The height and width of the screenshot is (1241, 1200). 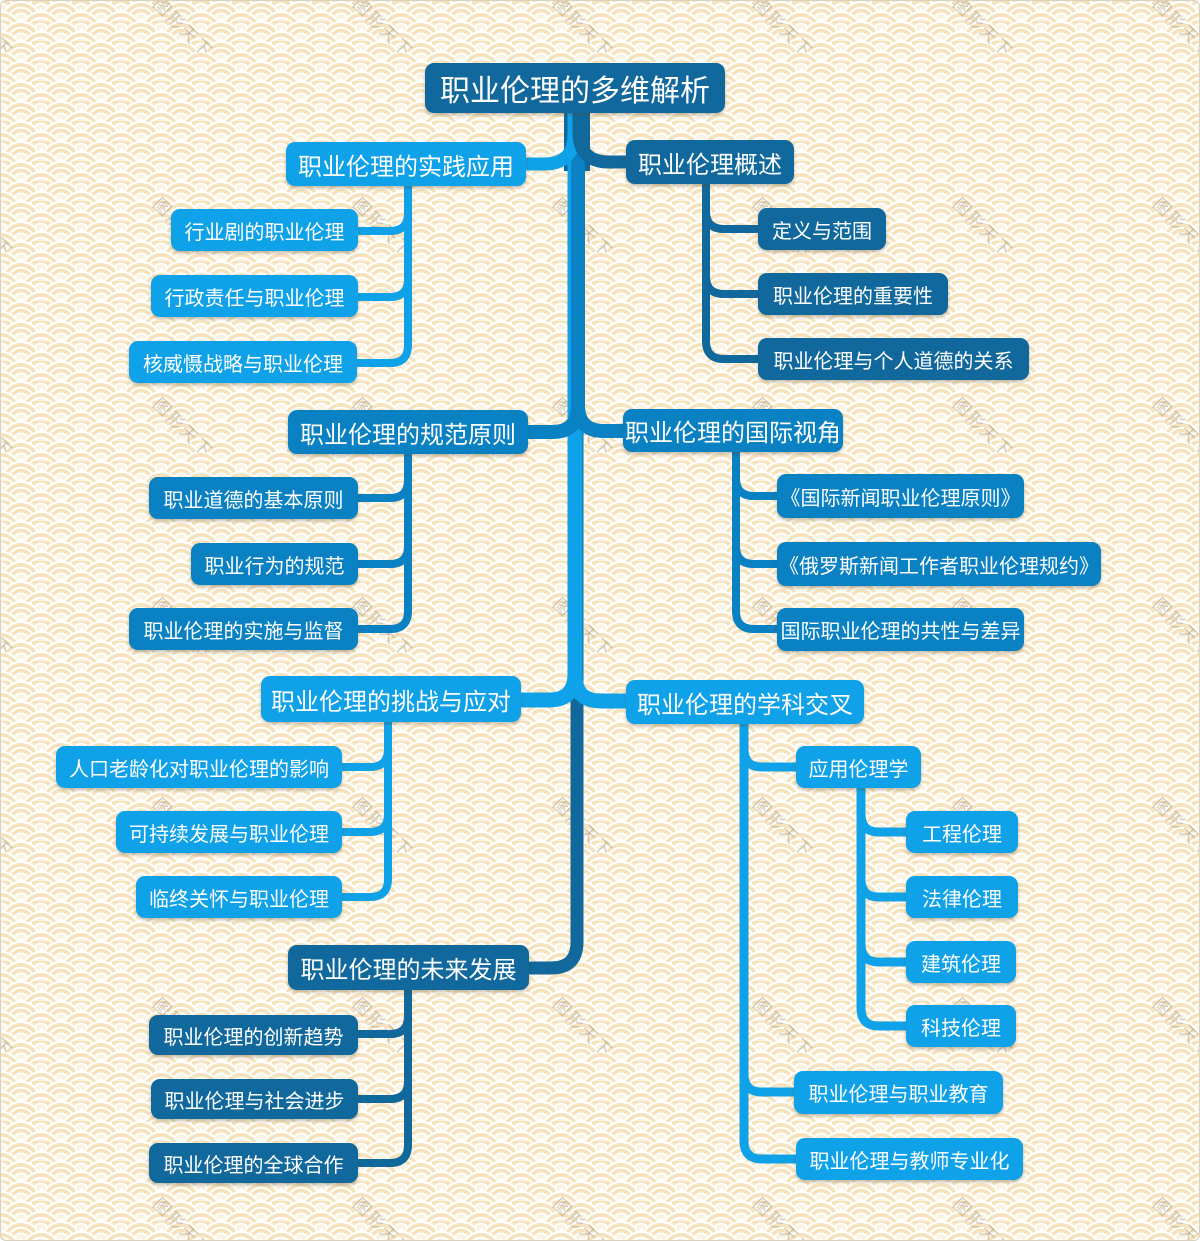 I want to click on trunk-ribbon-interdisciplinary, so click(x=601, y=410).